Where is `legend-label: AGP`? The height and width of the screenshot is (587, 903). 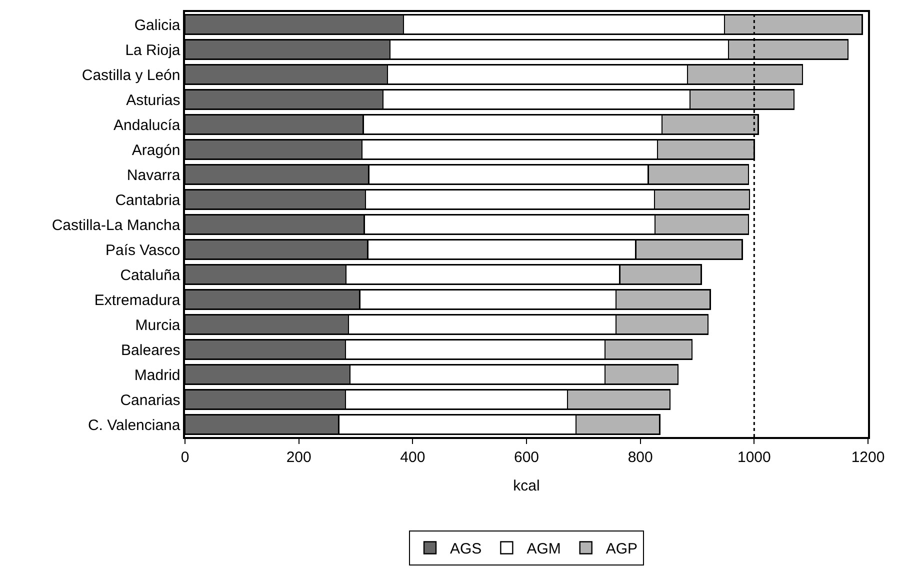
legend-label: AGP is located at coordinates (622, 549).